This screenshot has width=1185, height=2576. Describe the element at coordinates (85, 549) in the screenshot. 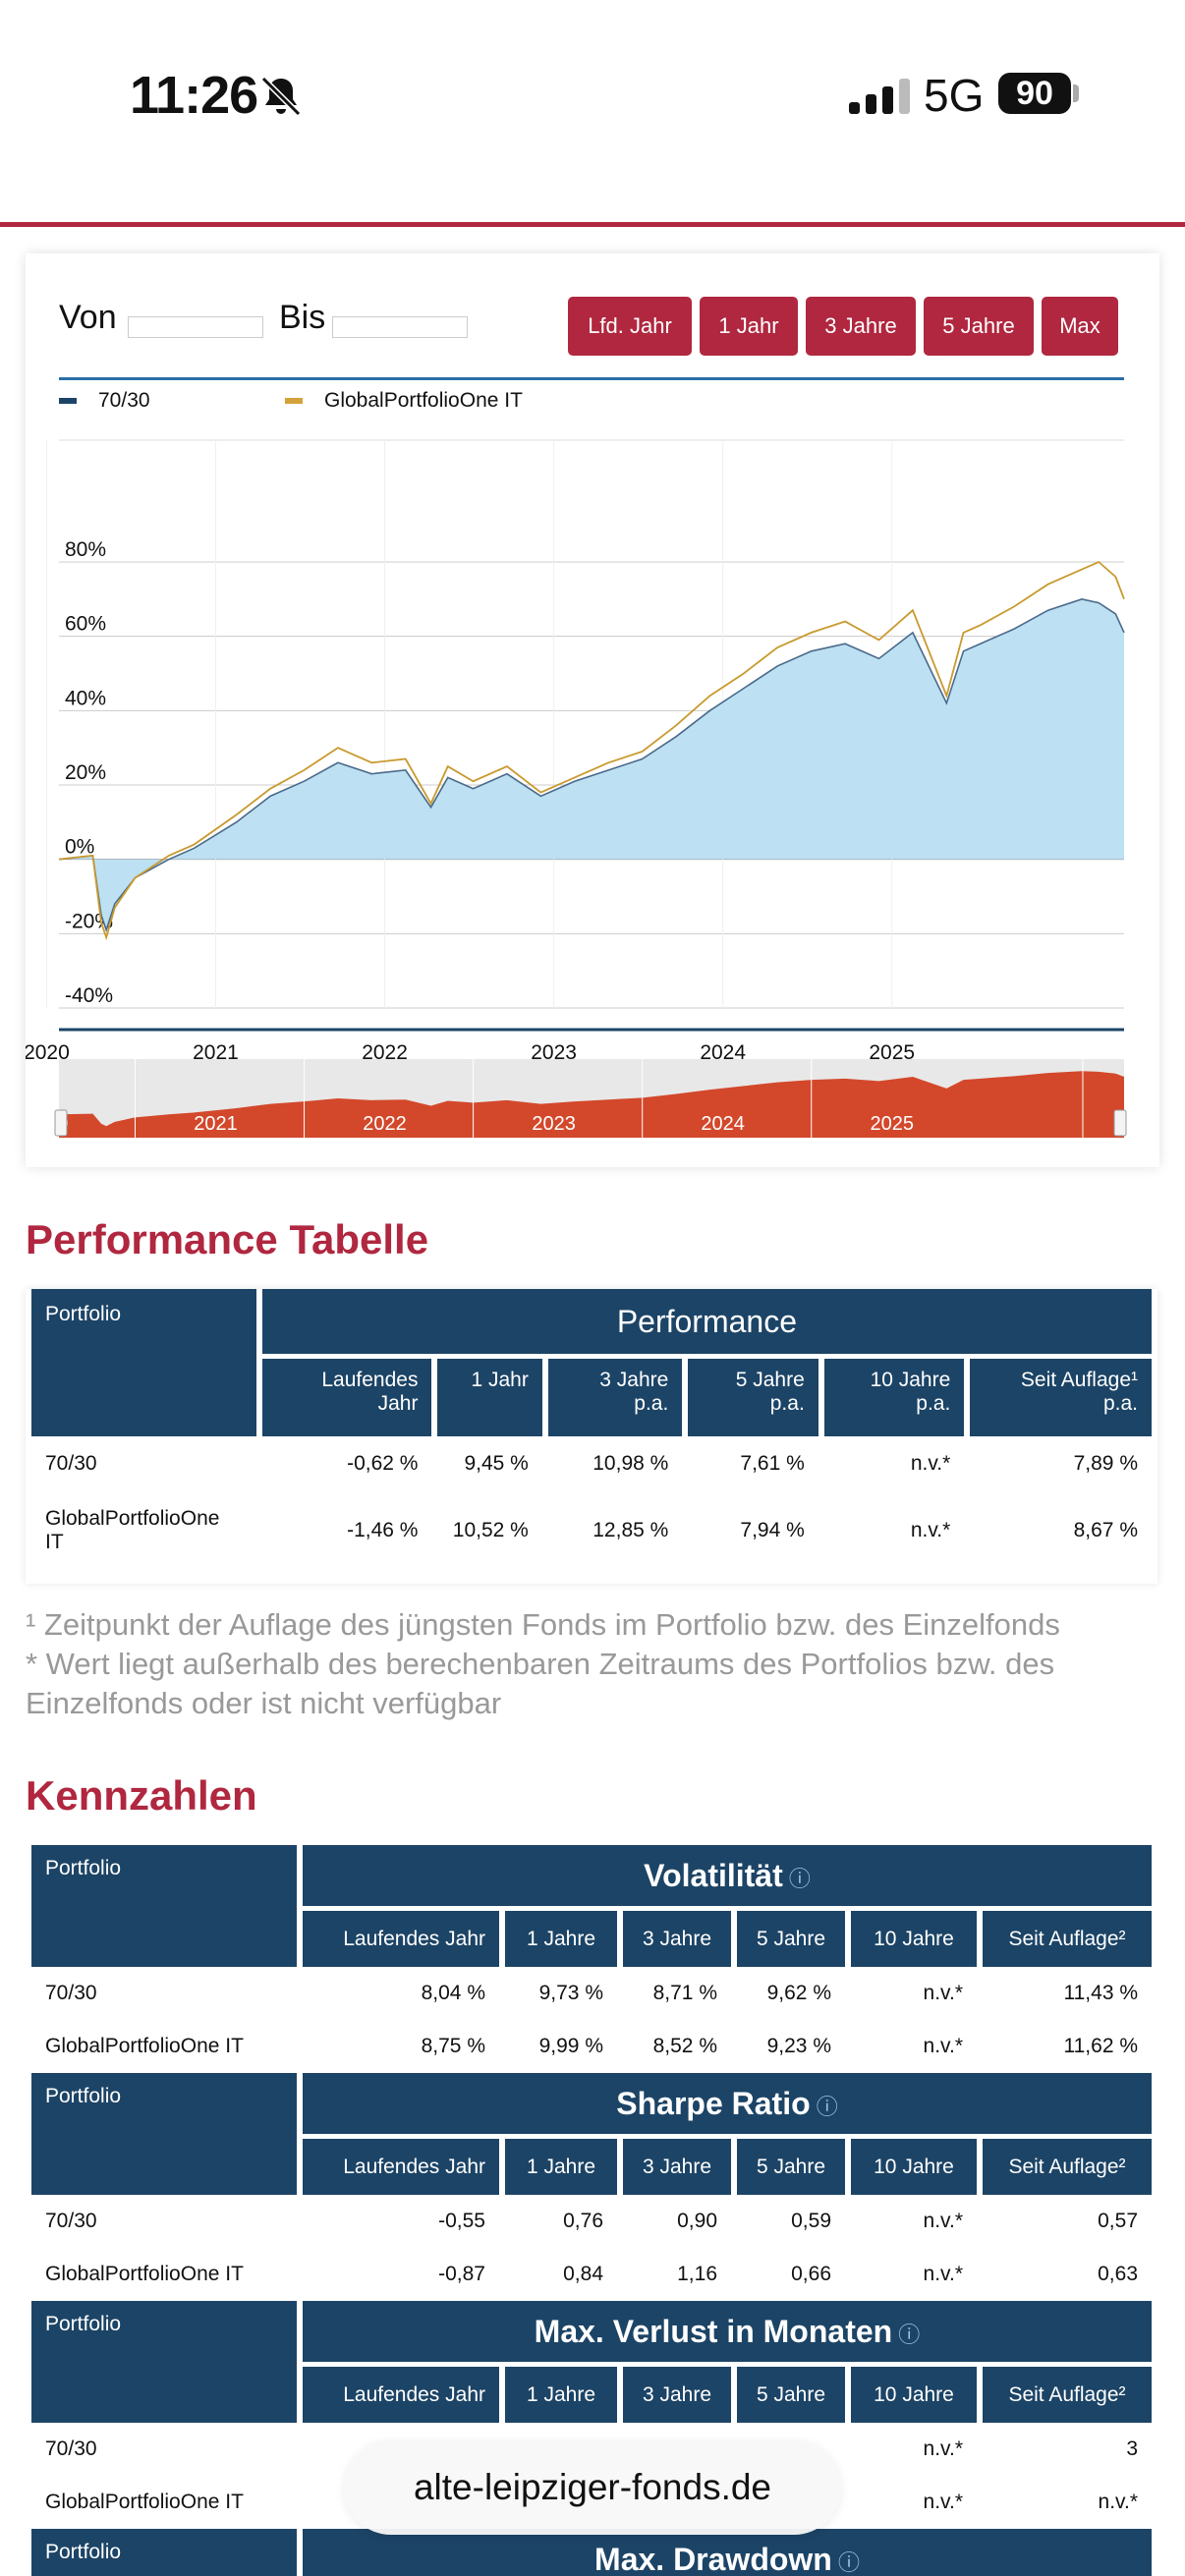

I see `y-tick-label: 80%` at that location.